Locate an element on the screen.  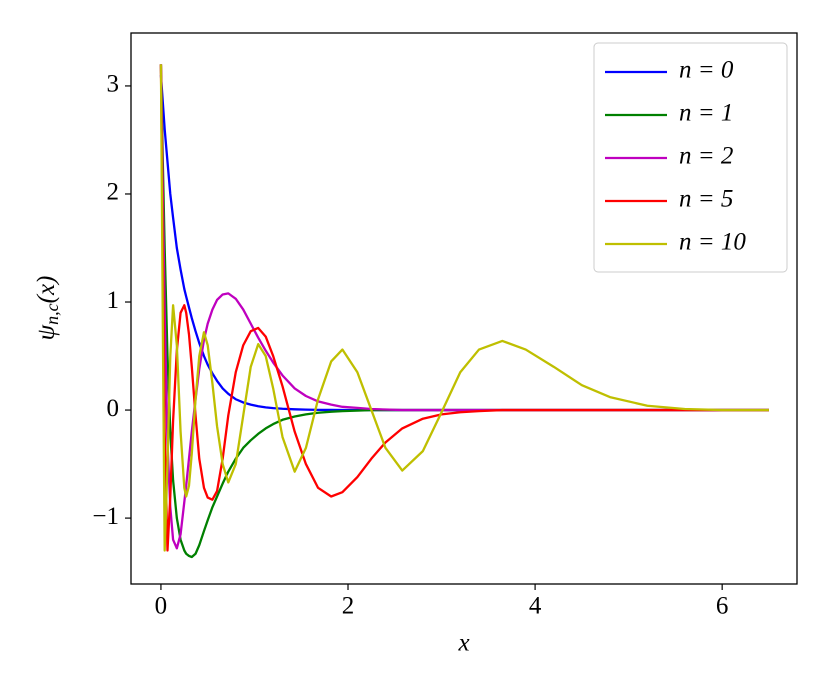
y-tick-label: 0 is located at coordinates (113, 408).